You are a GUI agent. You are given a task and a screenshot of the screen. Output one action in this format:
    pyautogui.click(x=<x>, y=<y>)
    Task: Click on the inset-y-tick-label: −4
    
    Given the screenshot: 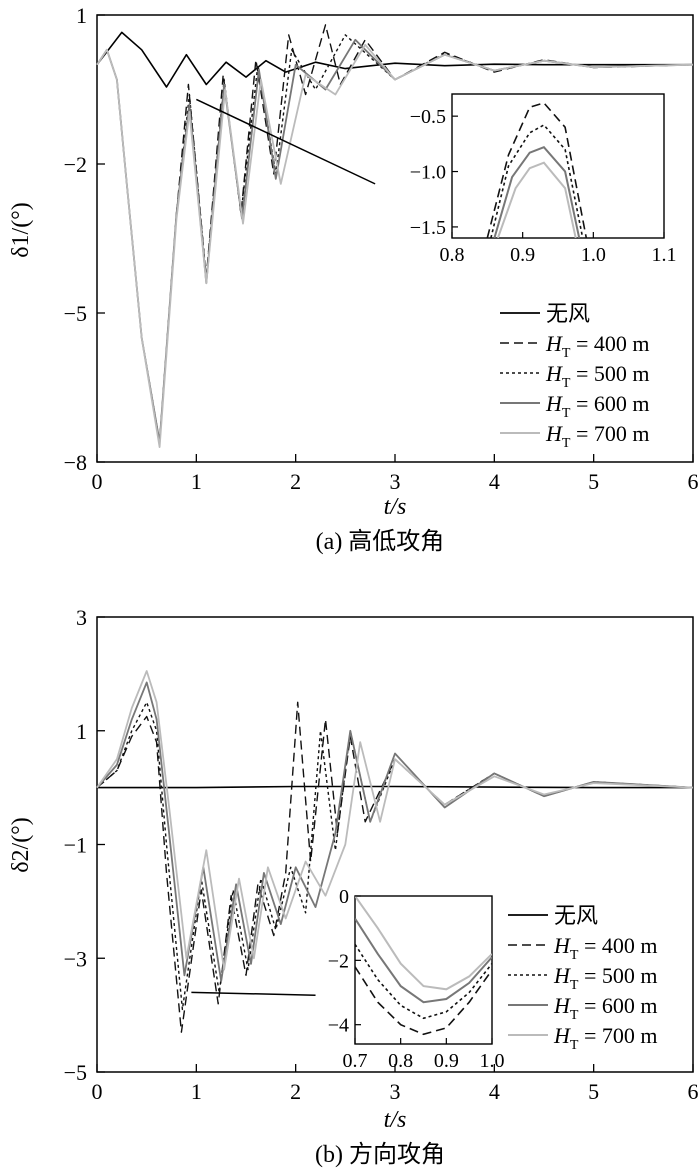 What is the action you would take?
    pyautogui.click(x=338, y=1026)
    